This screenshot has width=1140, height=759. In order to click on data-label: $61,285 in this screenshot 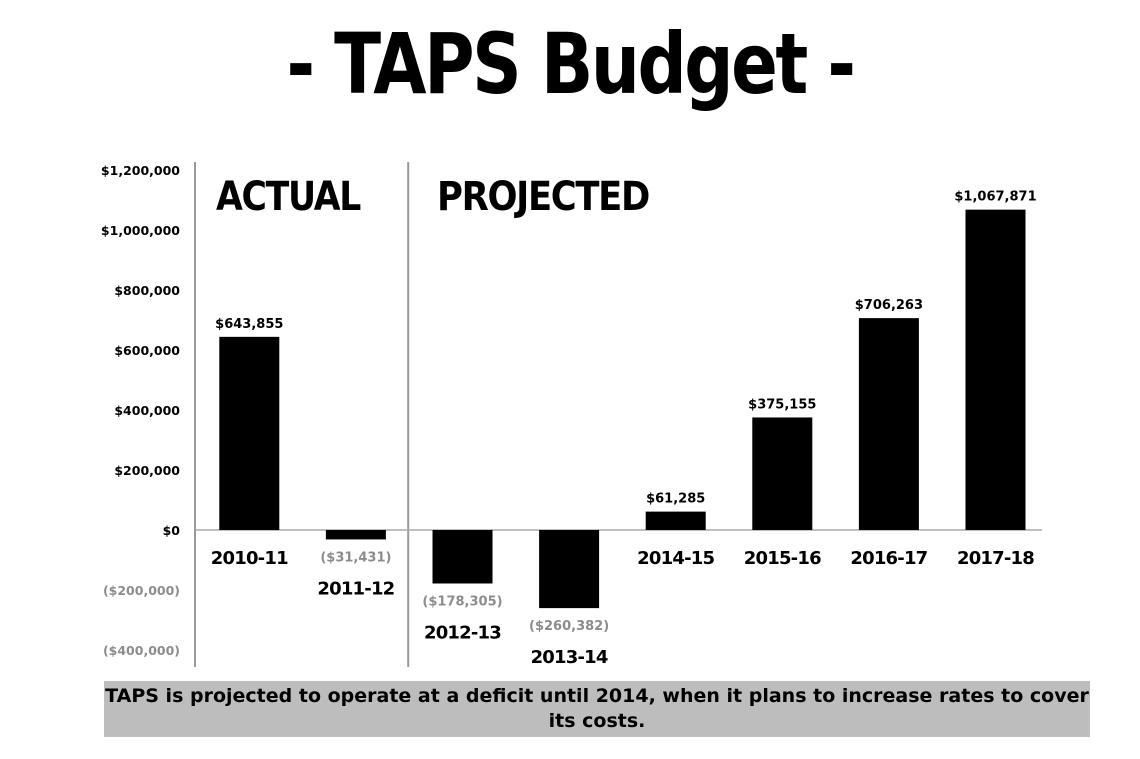, I will do `click(675, 499)`.